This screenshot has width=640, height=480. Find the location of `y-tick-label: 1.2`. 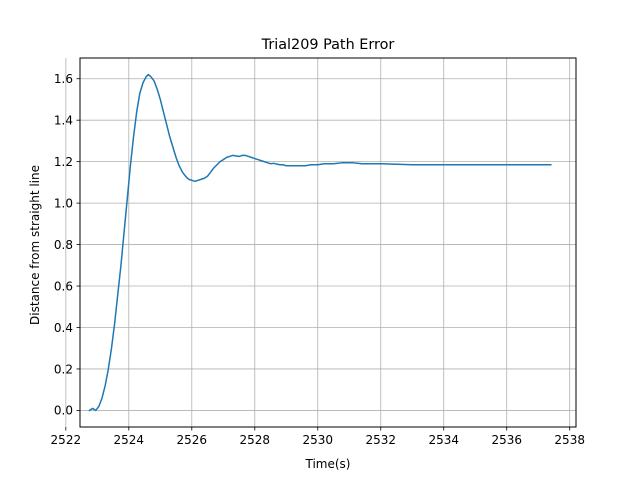

y-tick-label: 1.2 is located at coordinates (63, 162).